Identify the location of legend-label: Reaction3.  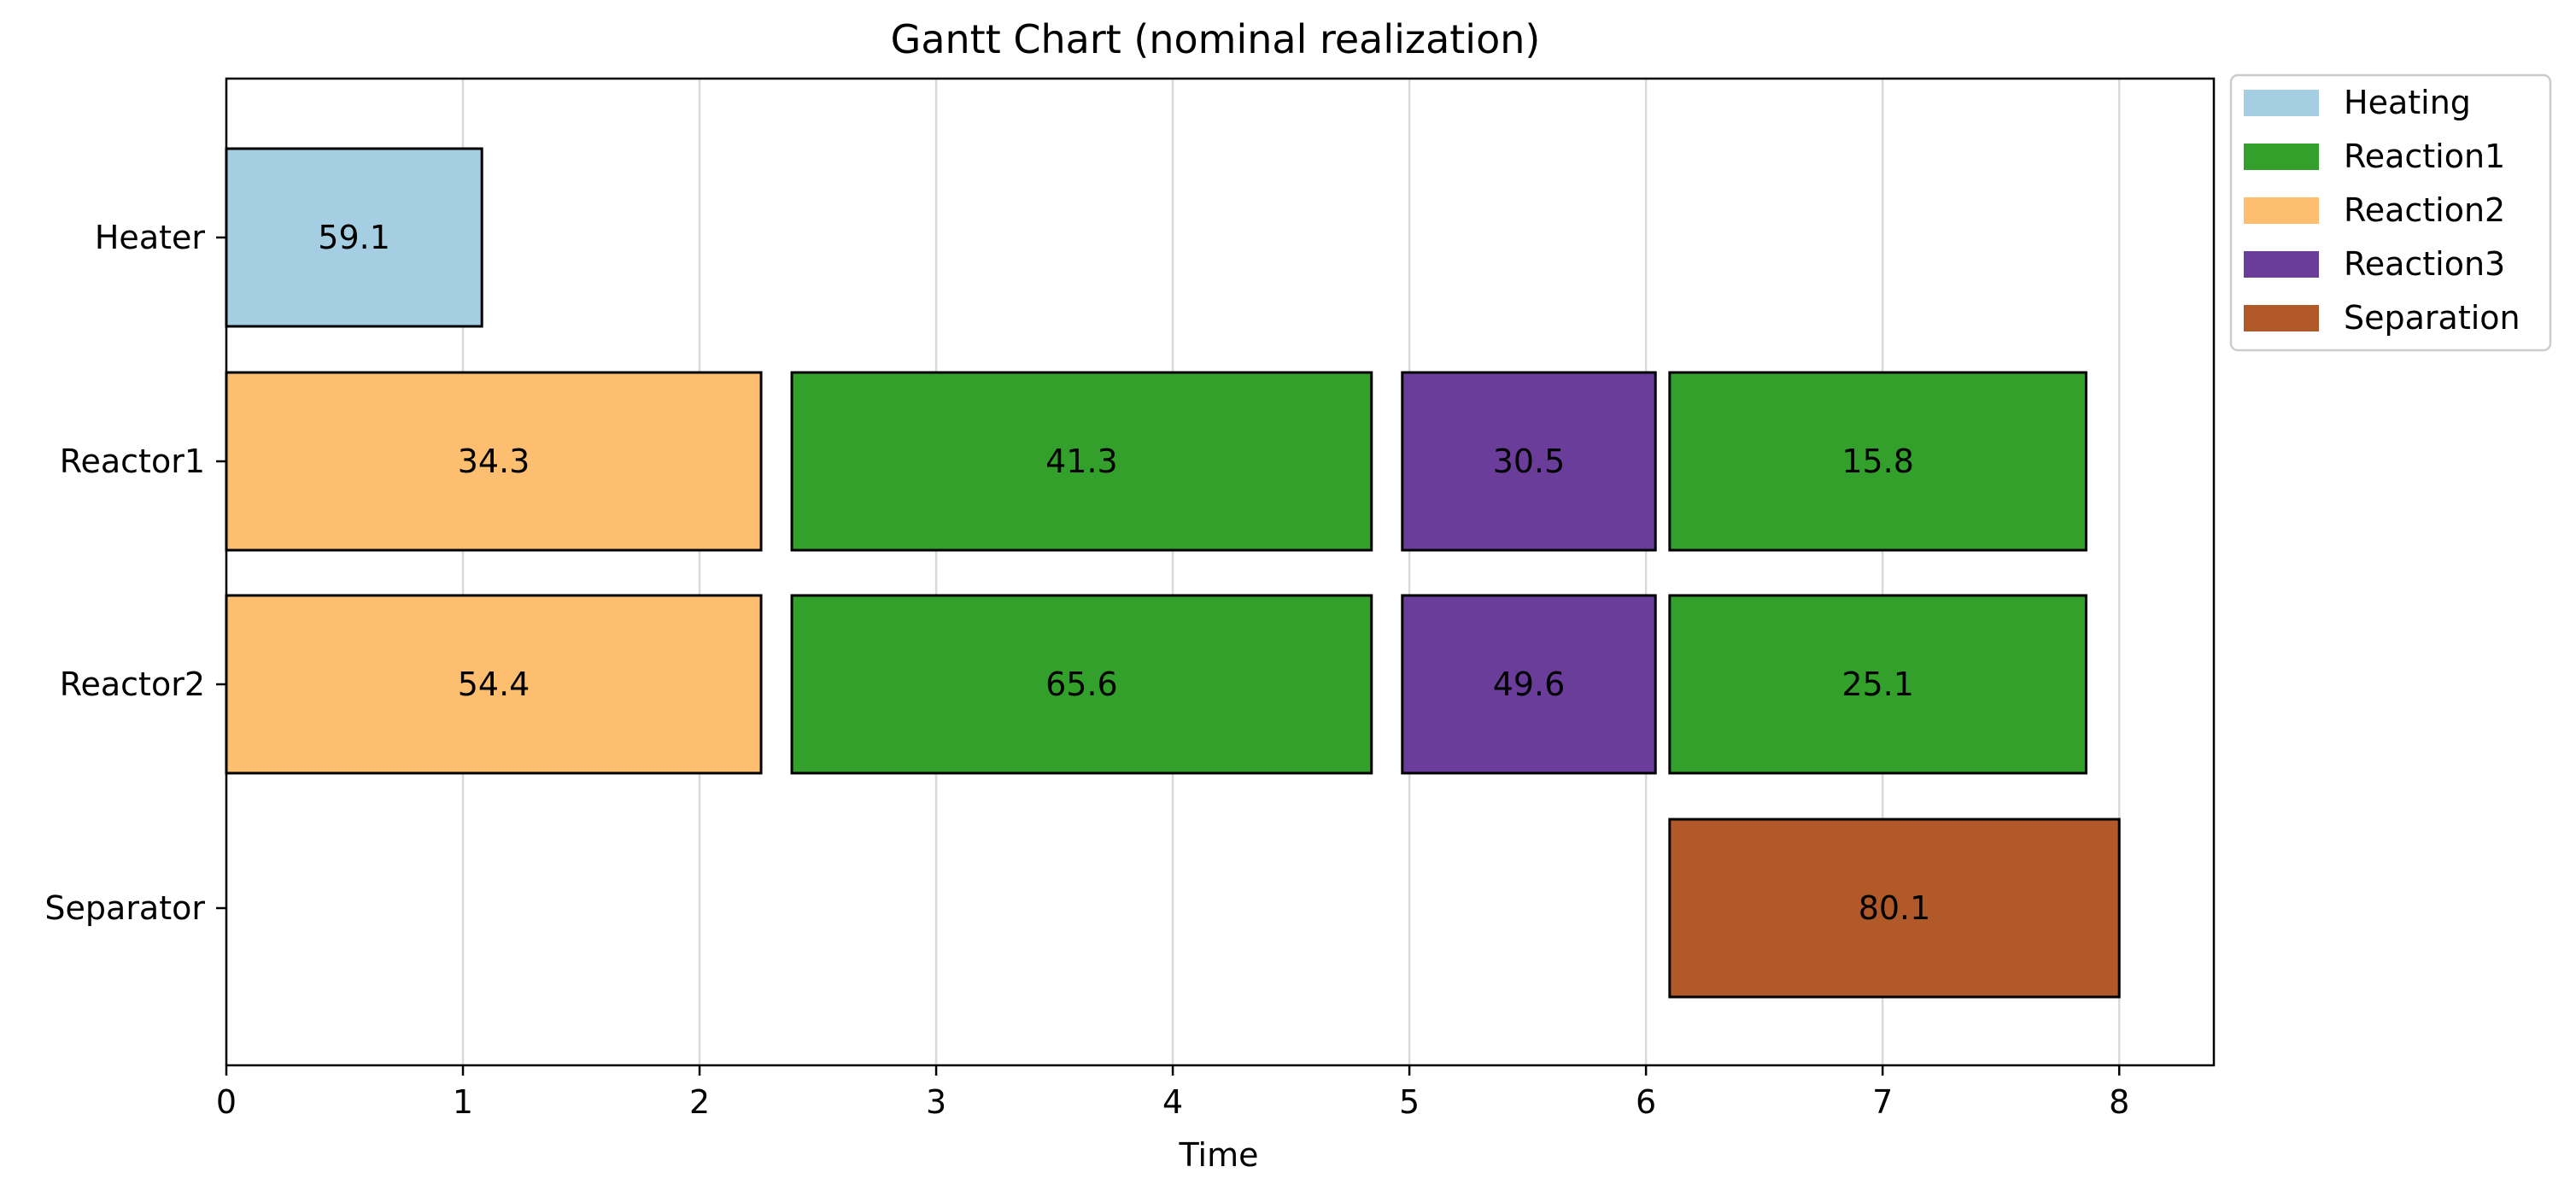
(2424, 264).